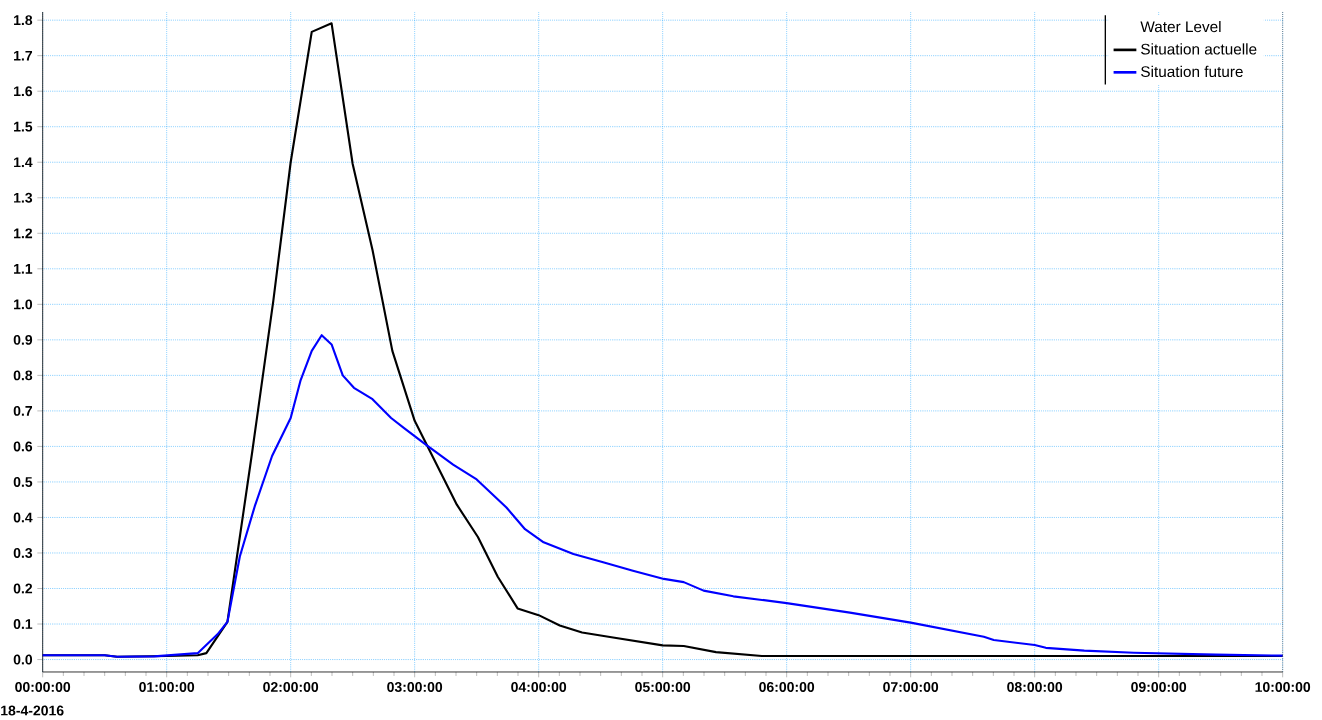  I want to click on y-tick-label: 0.7, so click(23, 410).